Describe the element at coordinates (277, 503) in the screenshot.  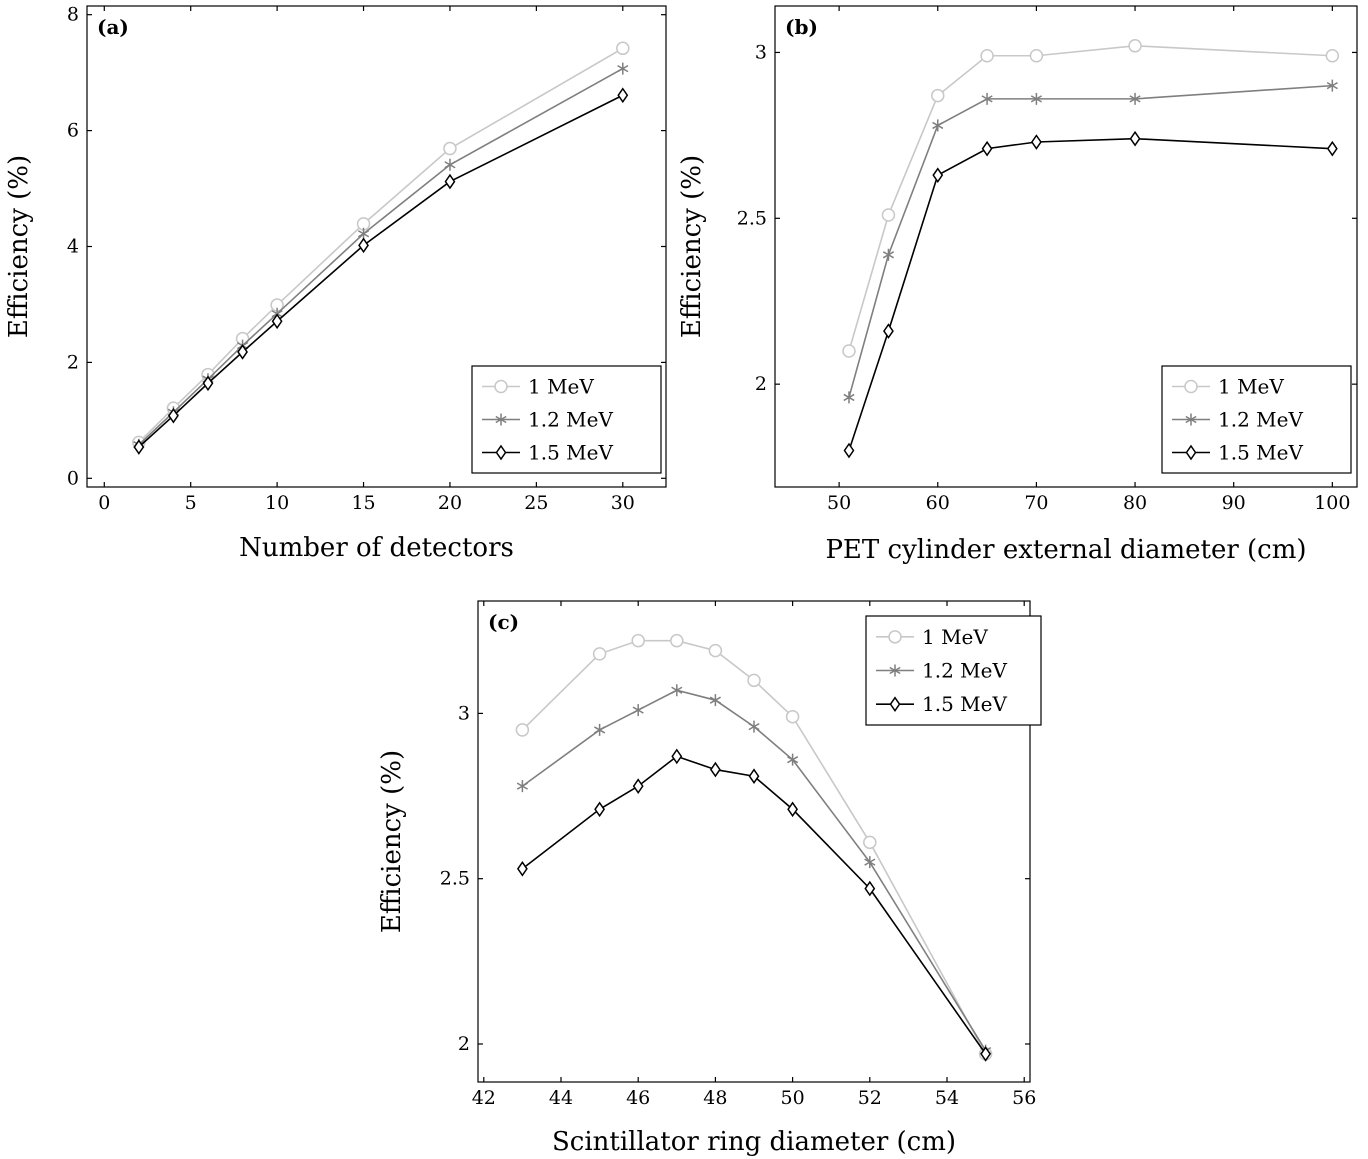
I see `x-tick-label: 10` at that location.